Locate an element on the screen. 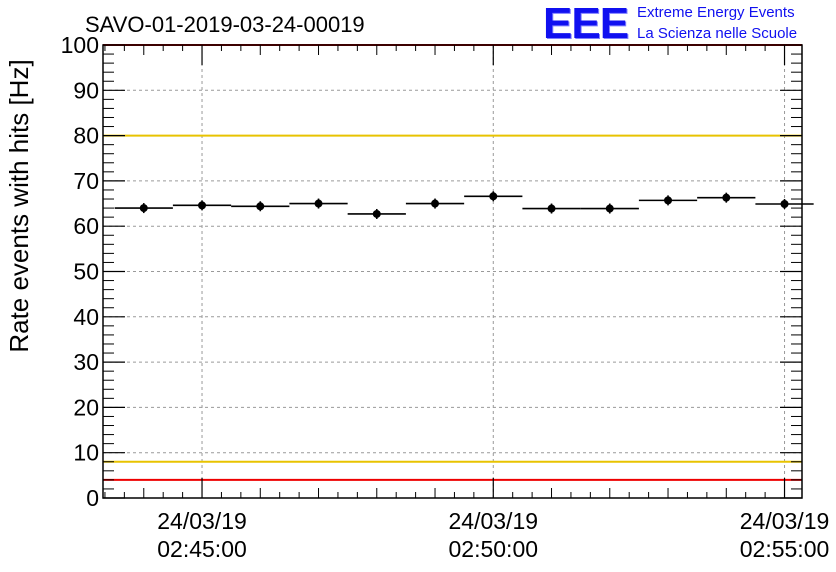 The width and height of the screenshot is (836, 572). chart-title: SAVO-01-2019-03-24-00019 is located at coordinates (225, 24).